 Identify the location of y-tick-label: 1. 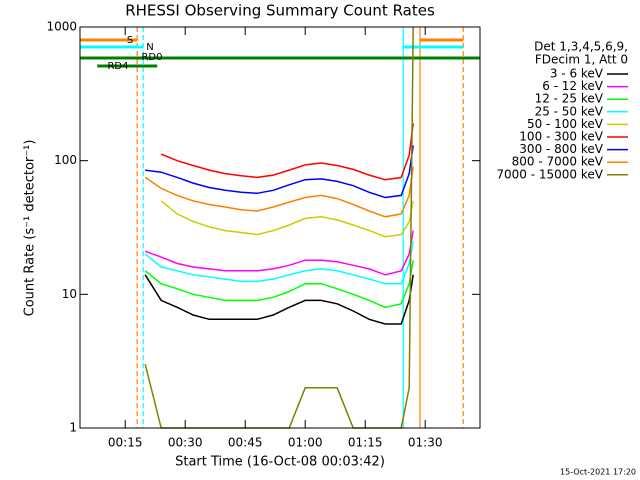
(73, 428).